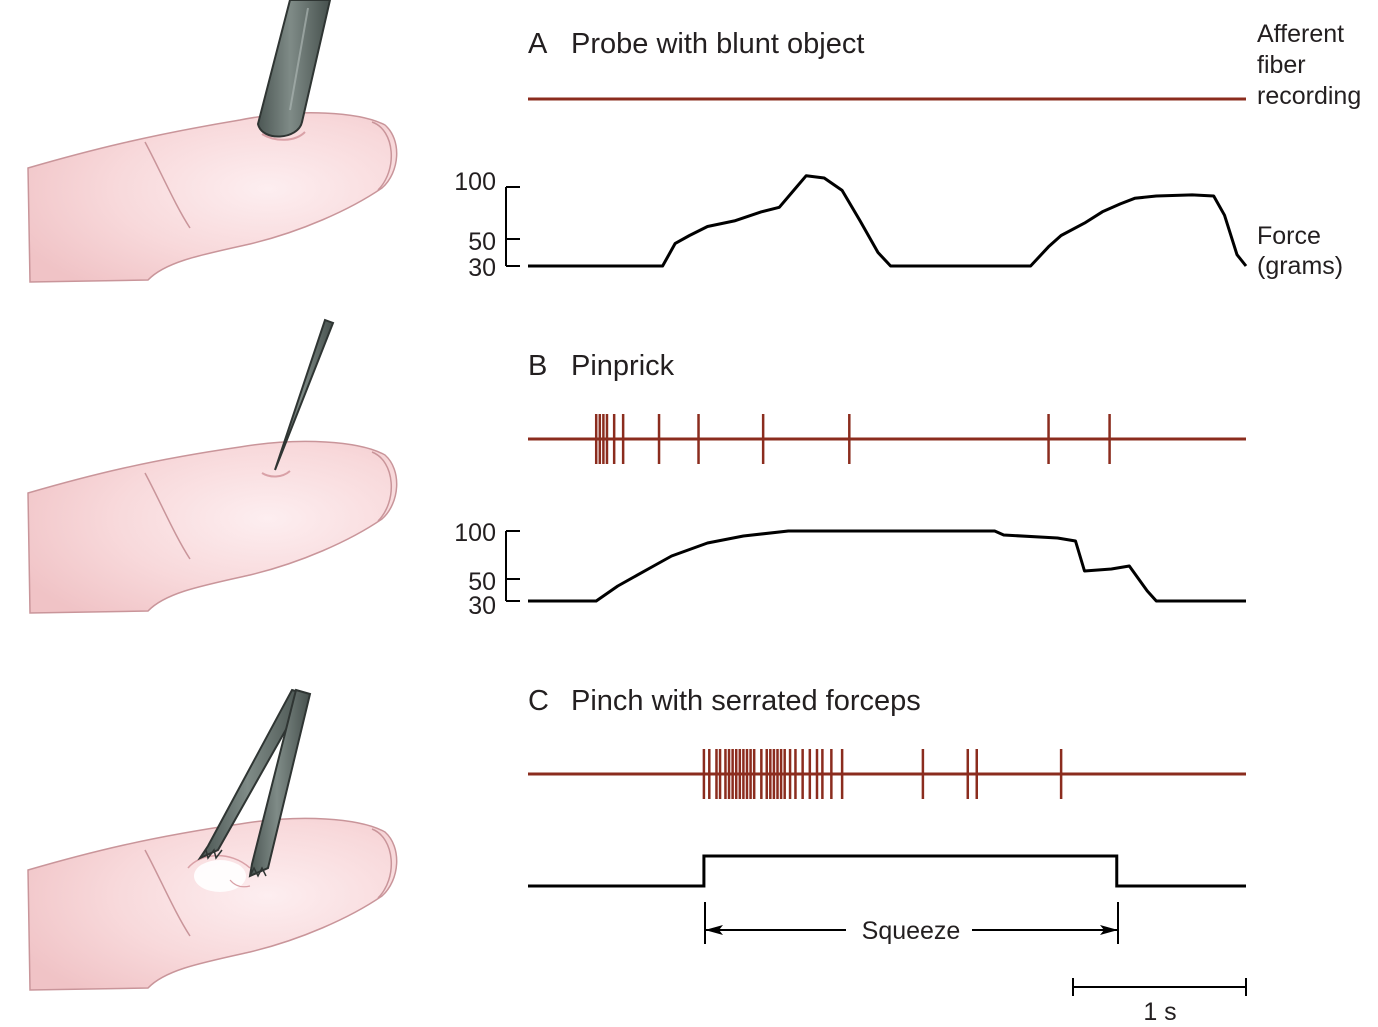 The width and height of the screenshot is (1378, 1027). I want to click on squeeze-annotation: Squeeze, so click(911, 923).